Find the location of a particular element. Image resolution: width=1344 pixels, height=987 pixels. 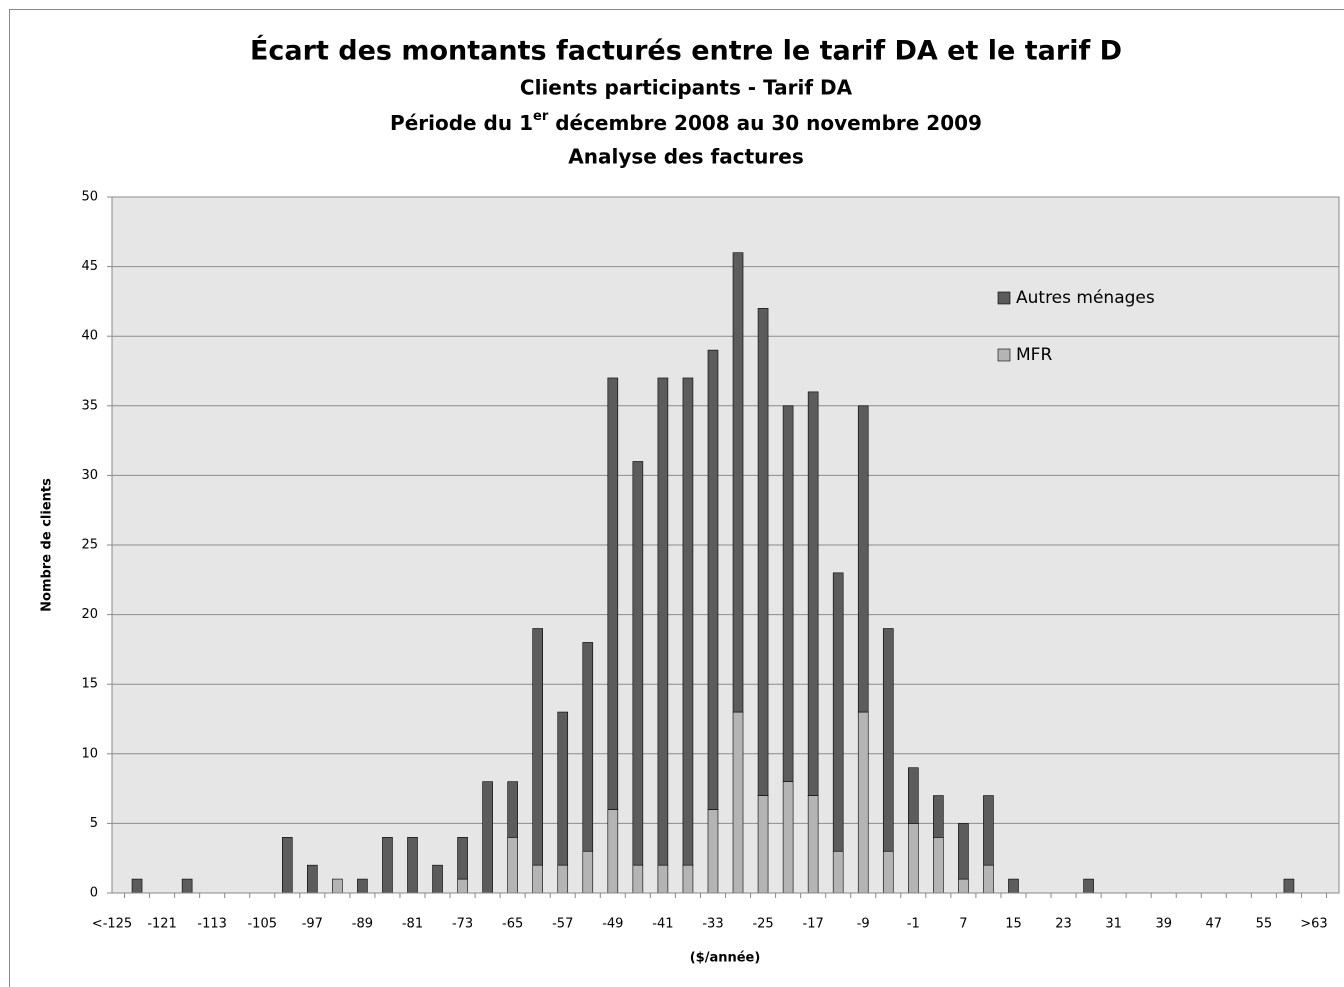

x-tick-label: 55 is located at coordinates (1264, 924).